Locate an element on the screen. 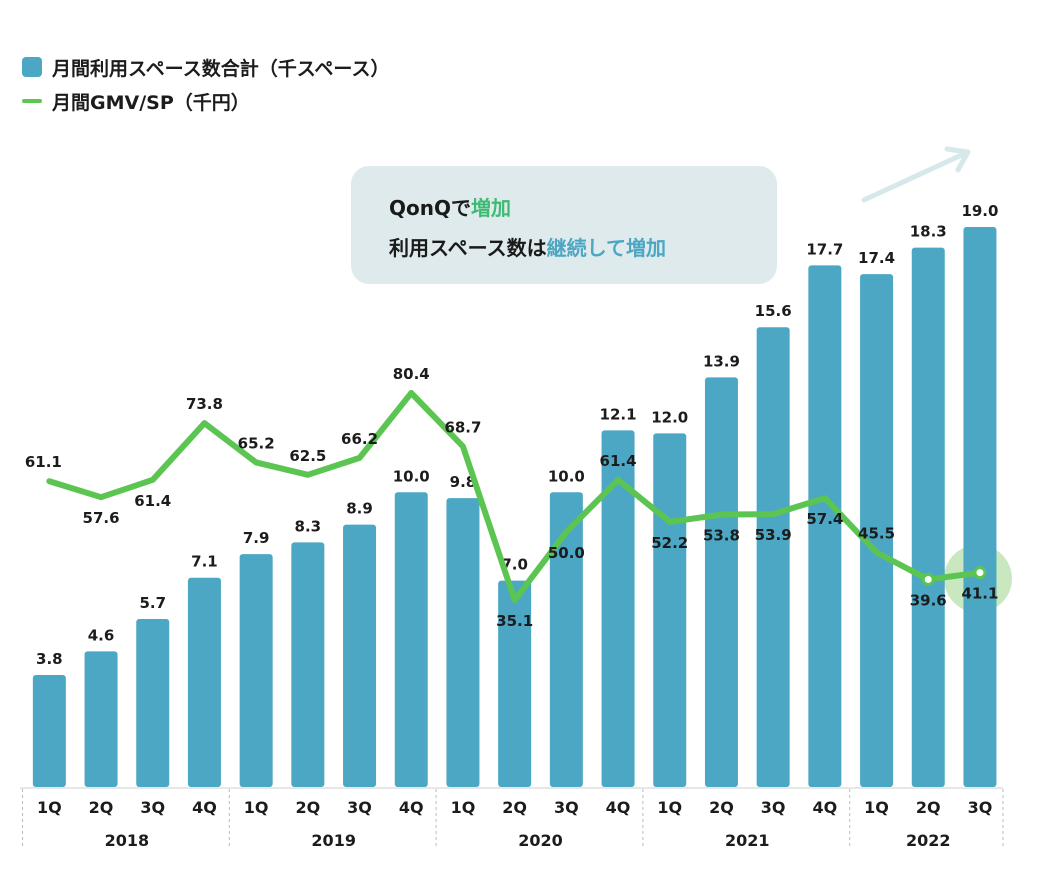 Image resolution: width=1046 pixels, height=880 pixels. line-value-label: 53.9 is located at coordinates (773, 535).